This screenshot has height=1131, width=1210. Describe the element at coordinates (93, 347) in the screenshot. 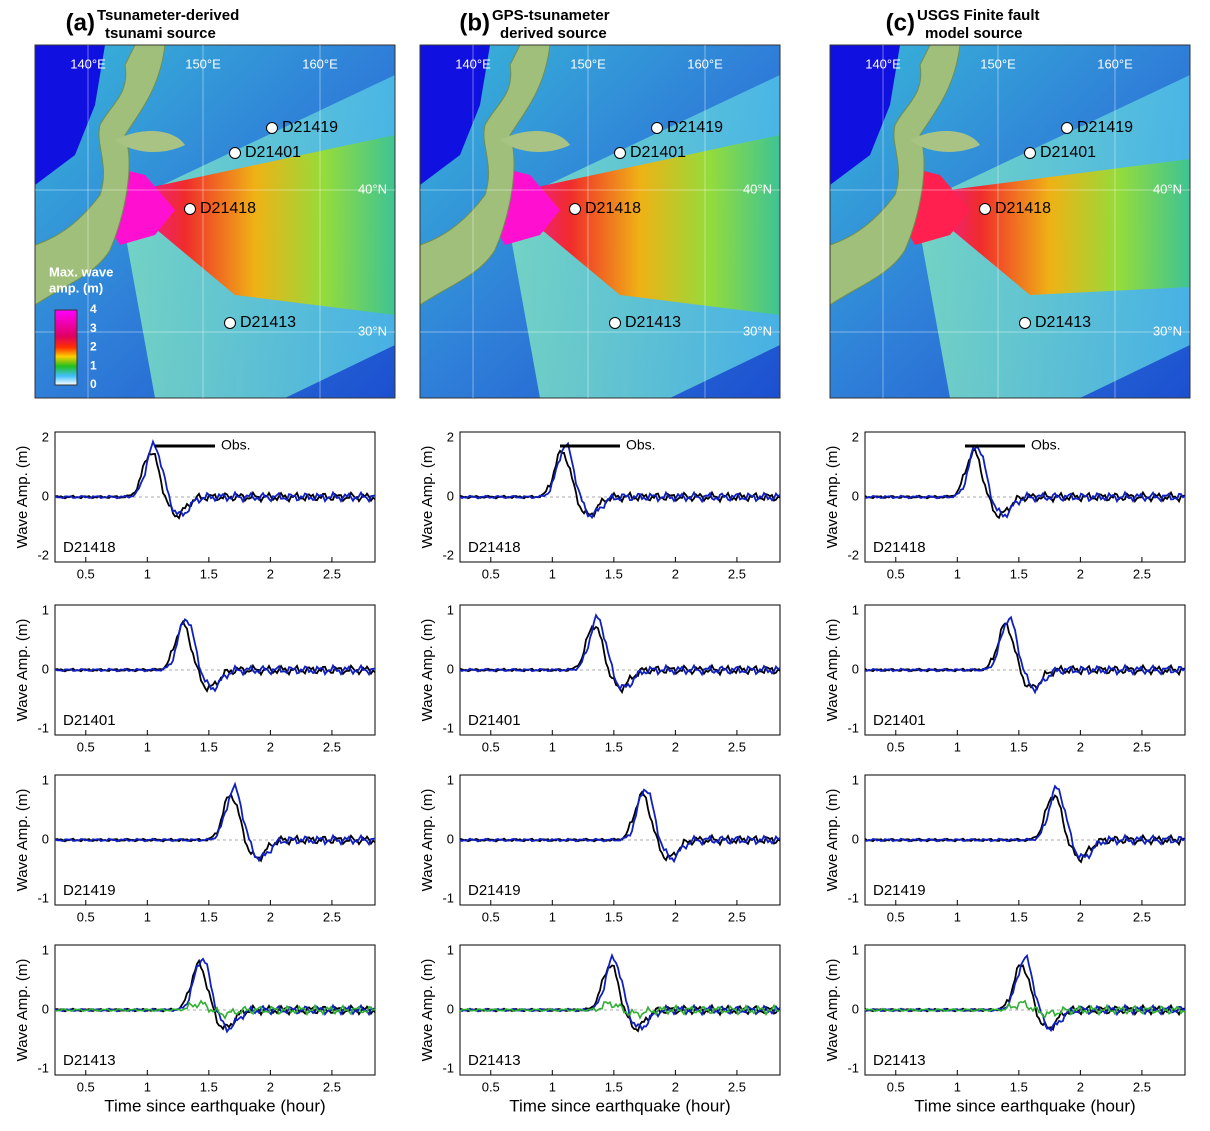

I see `colorbar-tick: 2` at that location.